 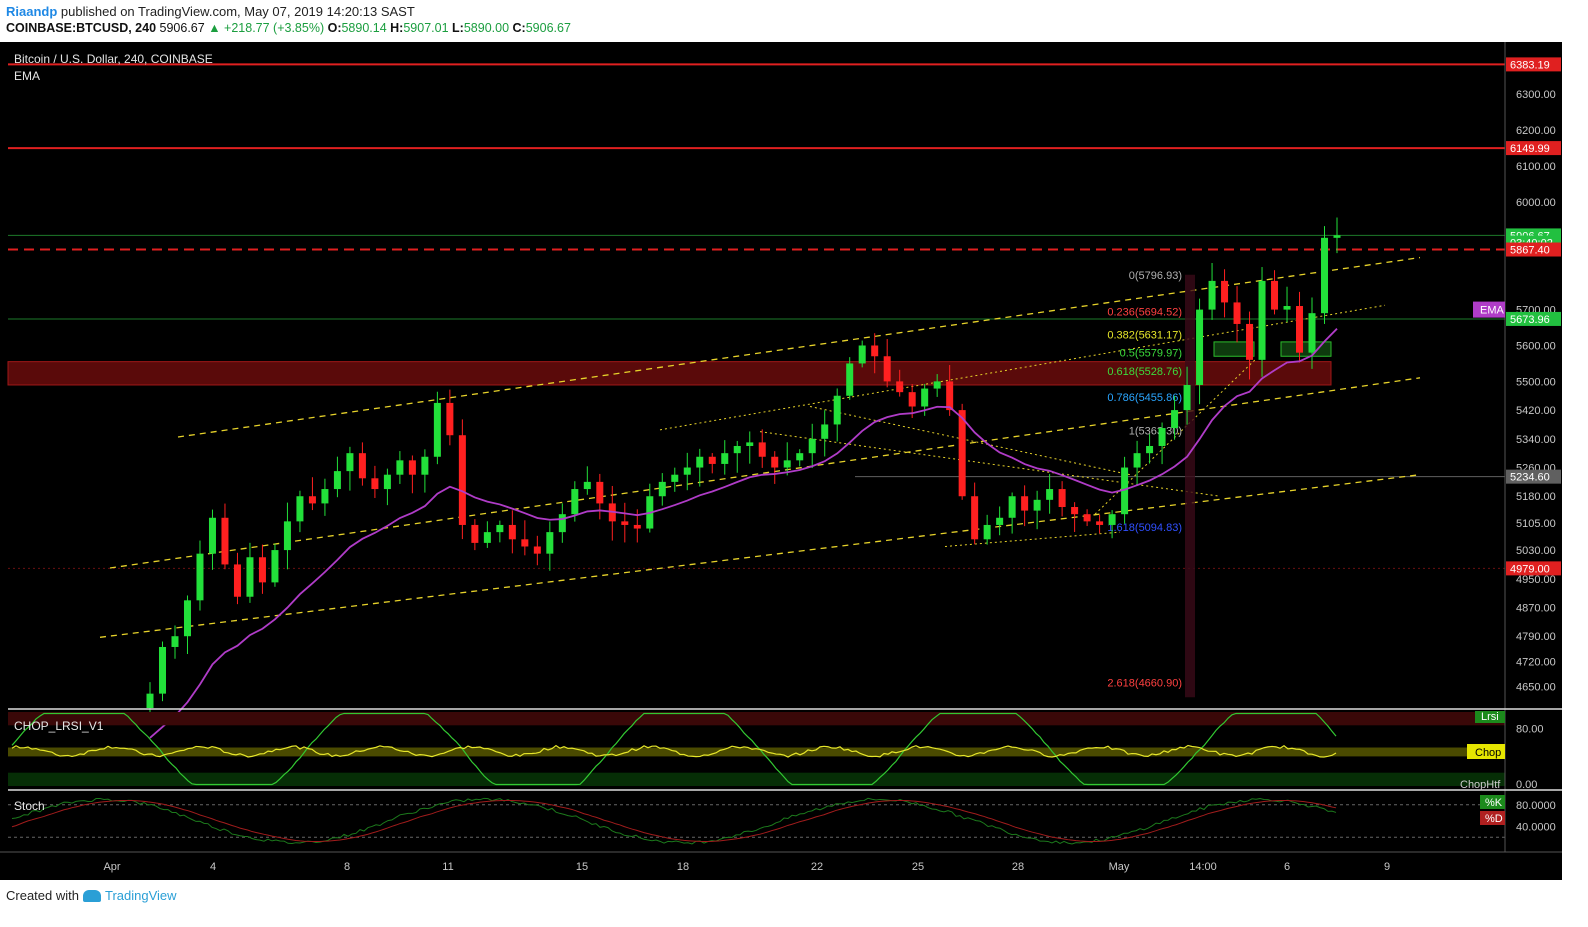 What do you see at coordinates (91, 895) in the screenshot?
I see `tradingview-logo-icon` at bounding box center [91, 895].